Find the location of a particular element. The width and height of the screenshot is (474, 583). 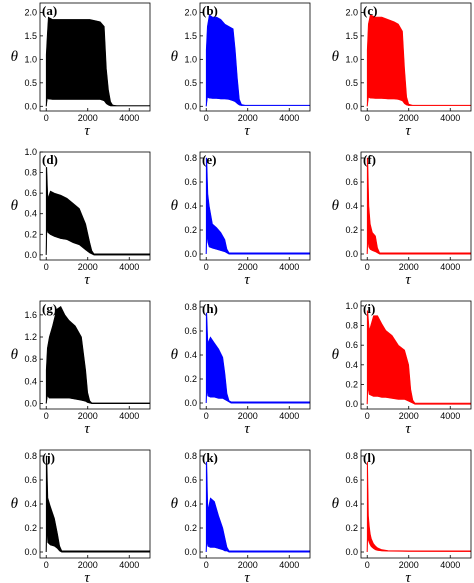

panel-label: (e) is located at coordinates (209, 159).